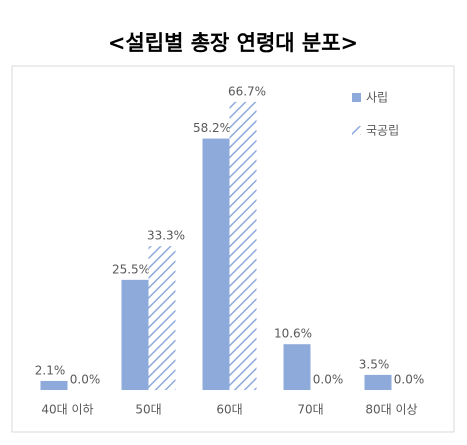 This screenshot has height=445, width=467. Describe the element at coordinates (166, 236) in the screenshot. I see `value-label: 33.3%` at that location.